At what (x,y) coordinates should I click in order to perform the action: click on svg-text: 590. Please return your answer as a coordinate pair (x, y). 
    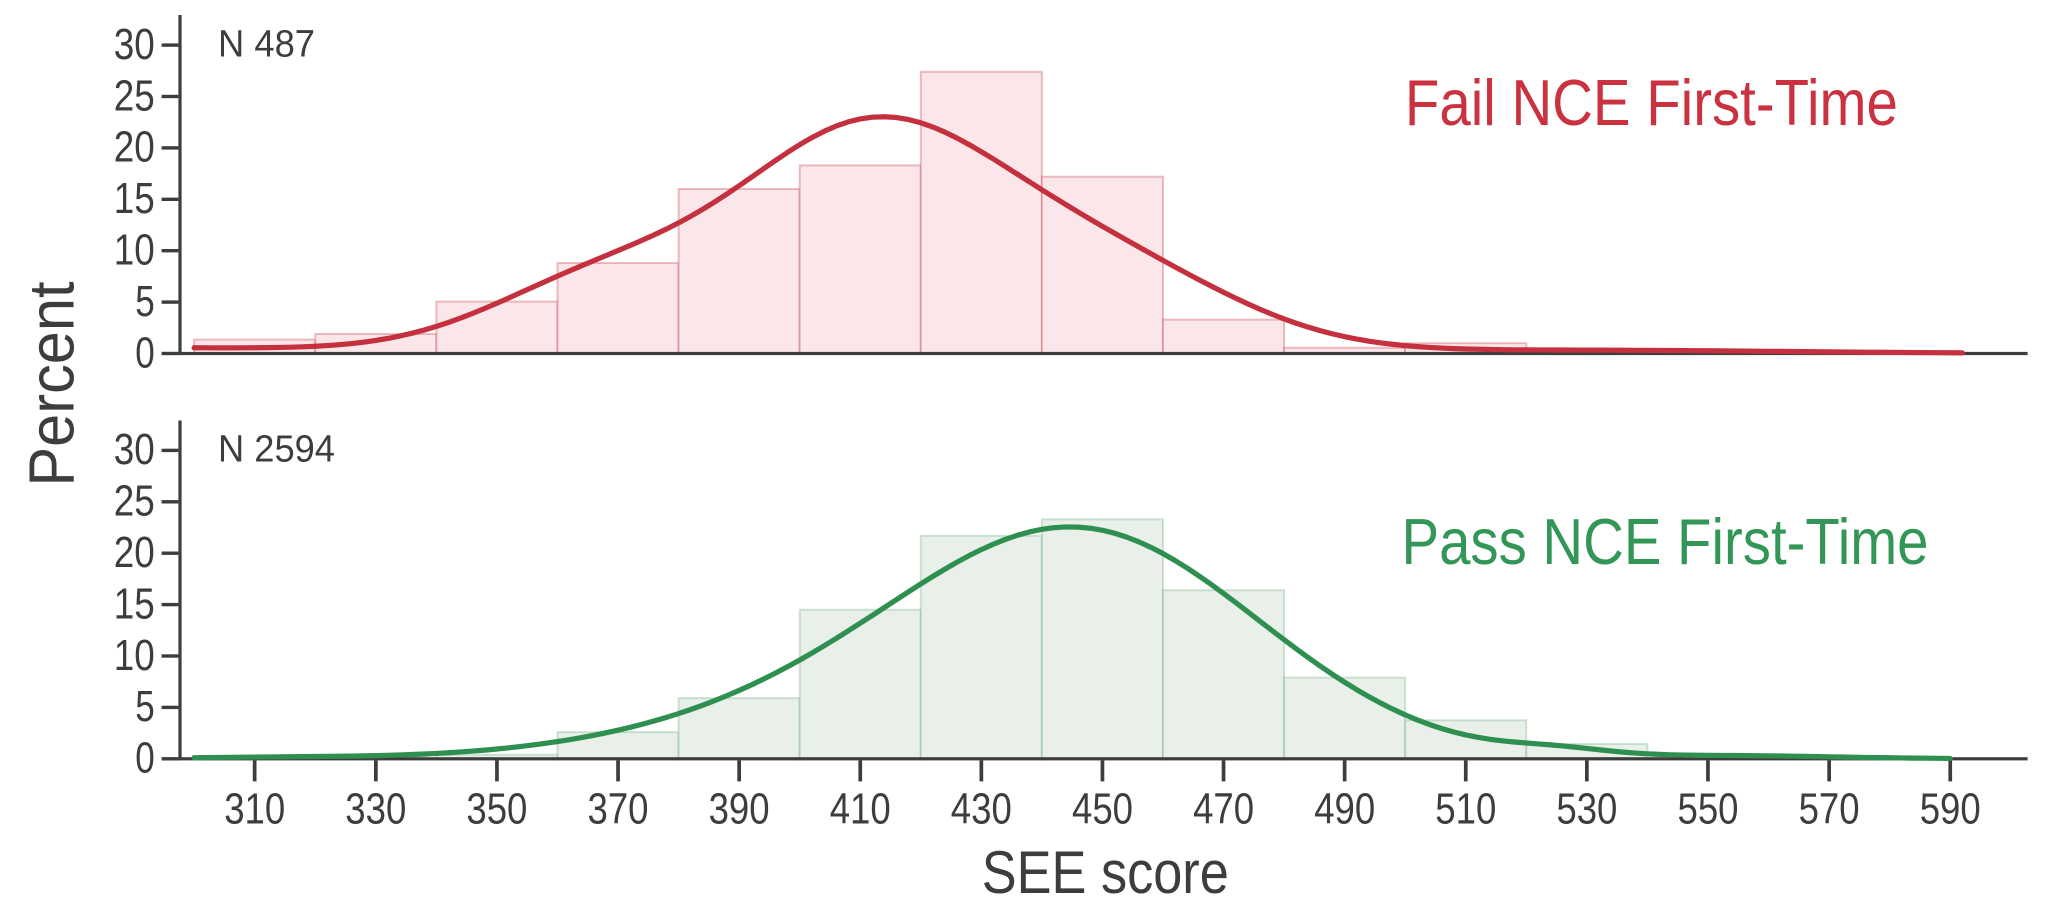
    Looking at the image, I should click on (1950, 809).